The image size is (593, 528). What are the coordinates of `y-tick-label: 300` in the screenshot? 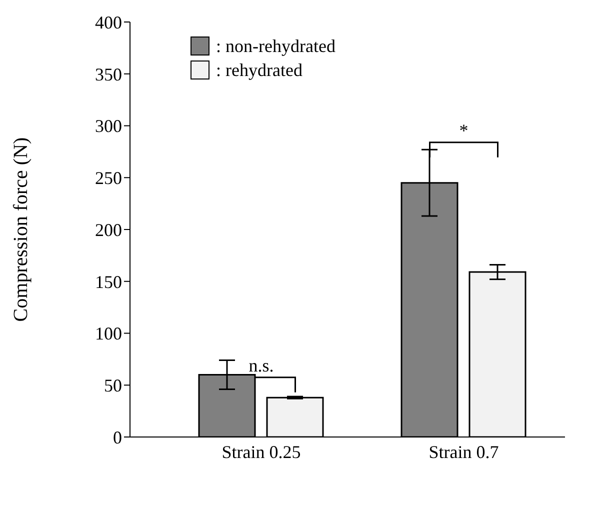 It's located at (108, 126).